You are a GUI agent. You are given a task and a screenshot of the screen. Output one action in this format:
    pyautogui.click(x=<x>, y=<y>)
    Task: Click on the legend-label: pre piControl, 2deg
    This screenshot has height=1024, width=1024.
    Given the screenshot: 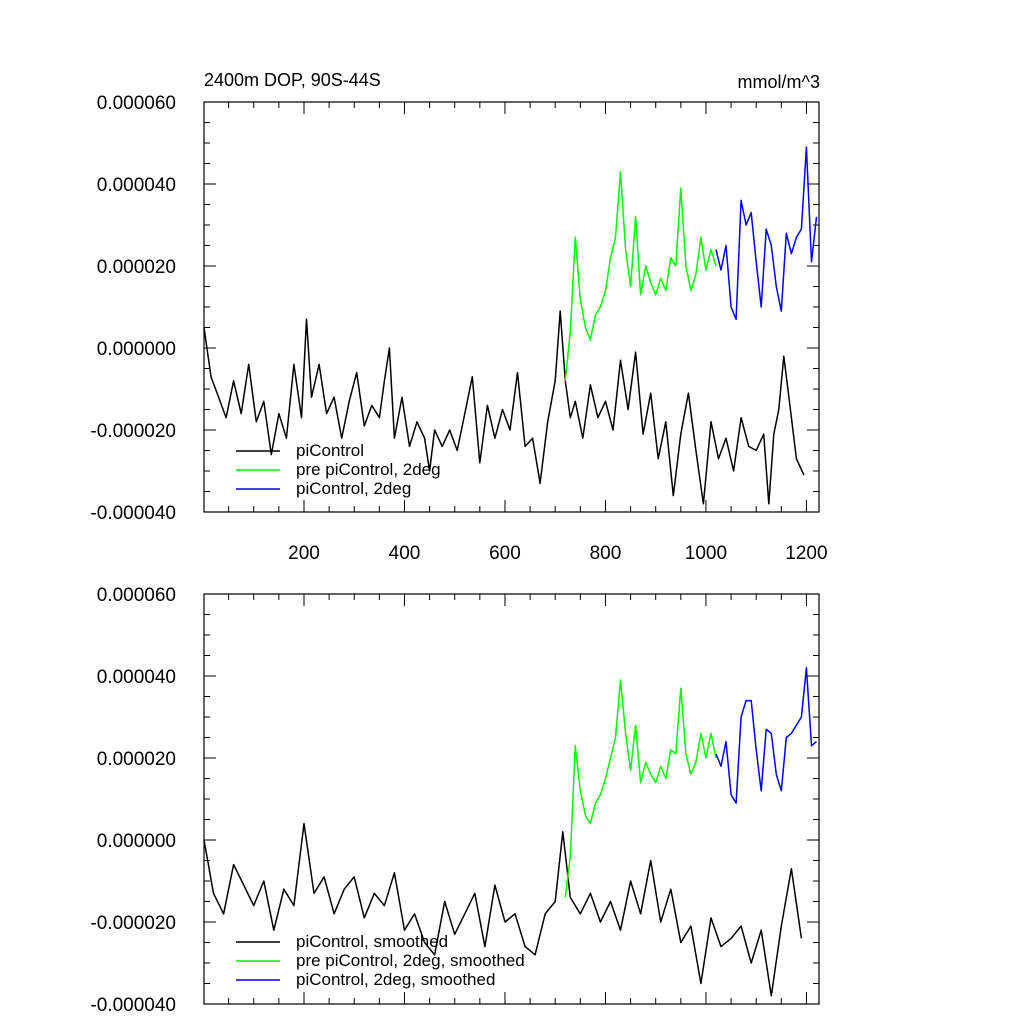 What is the action you would take?
    pyautogui.click(x=368, y=469)
    